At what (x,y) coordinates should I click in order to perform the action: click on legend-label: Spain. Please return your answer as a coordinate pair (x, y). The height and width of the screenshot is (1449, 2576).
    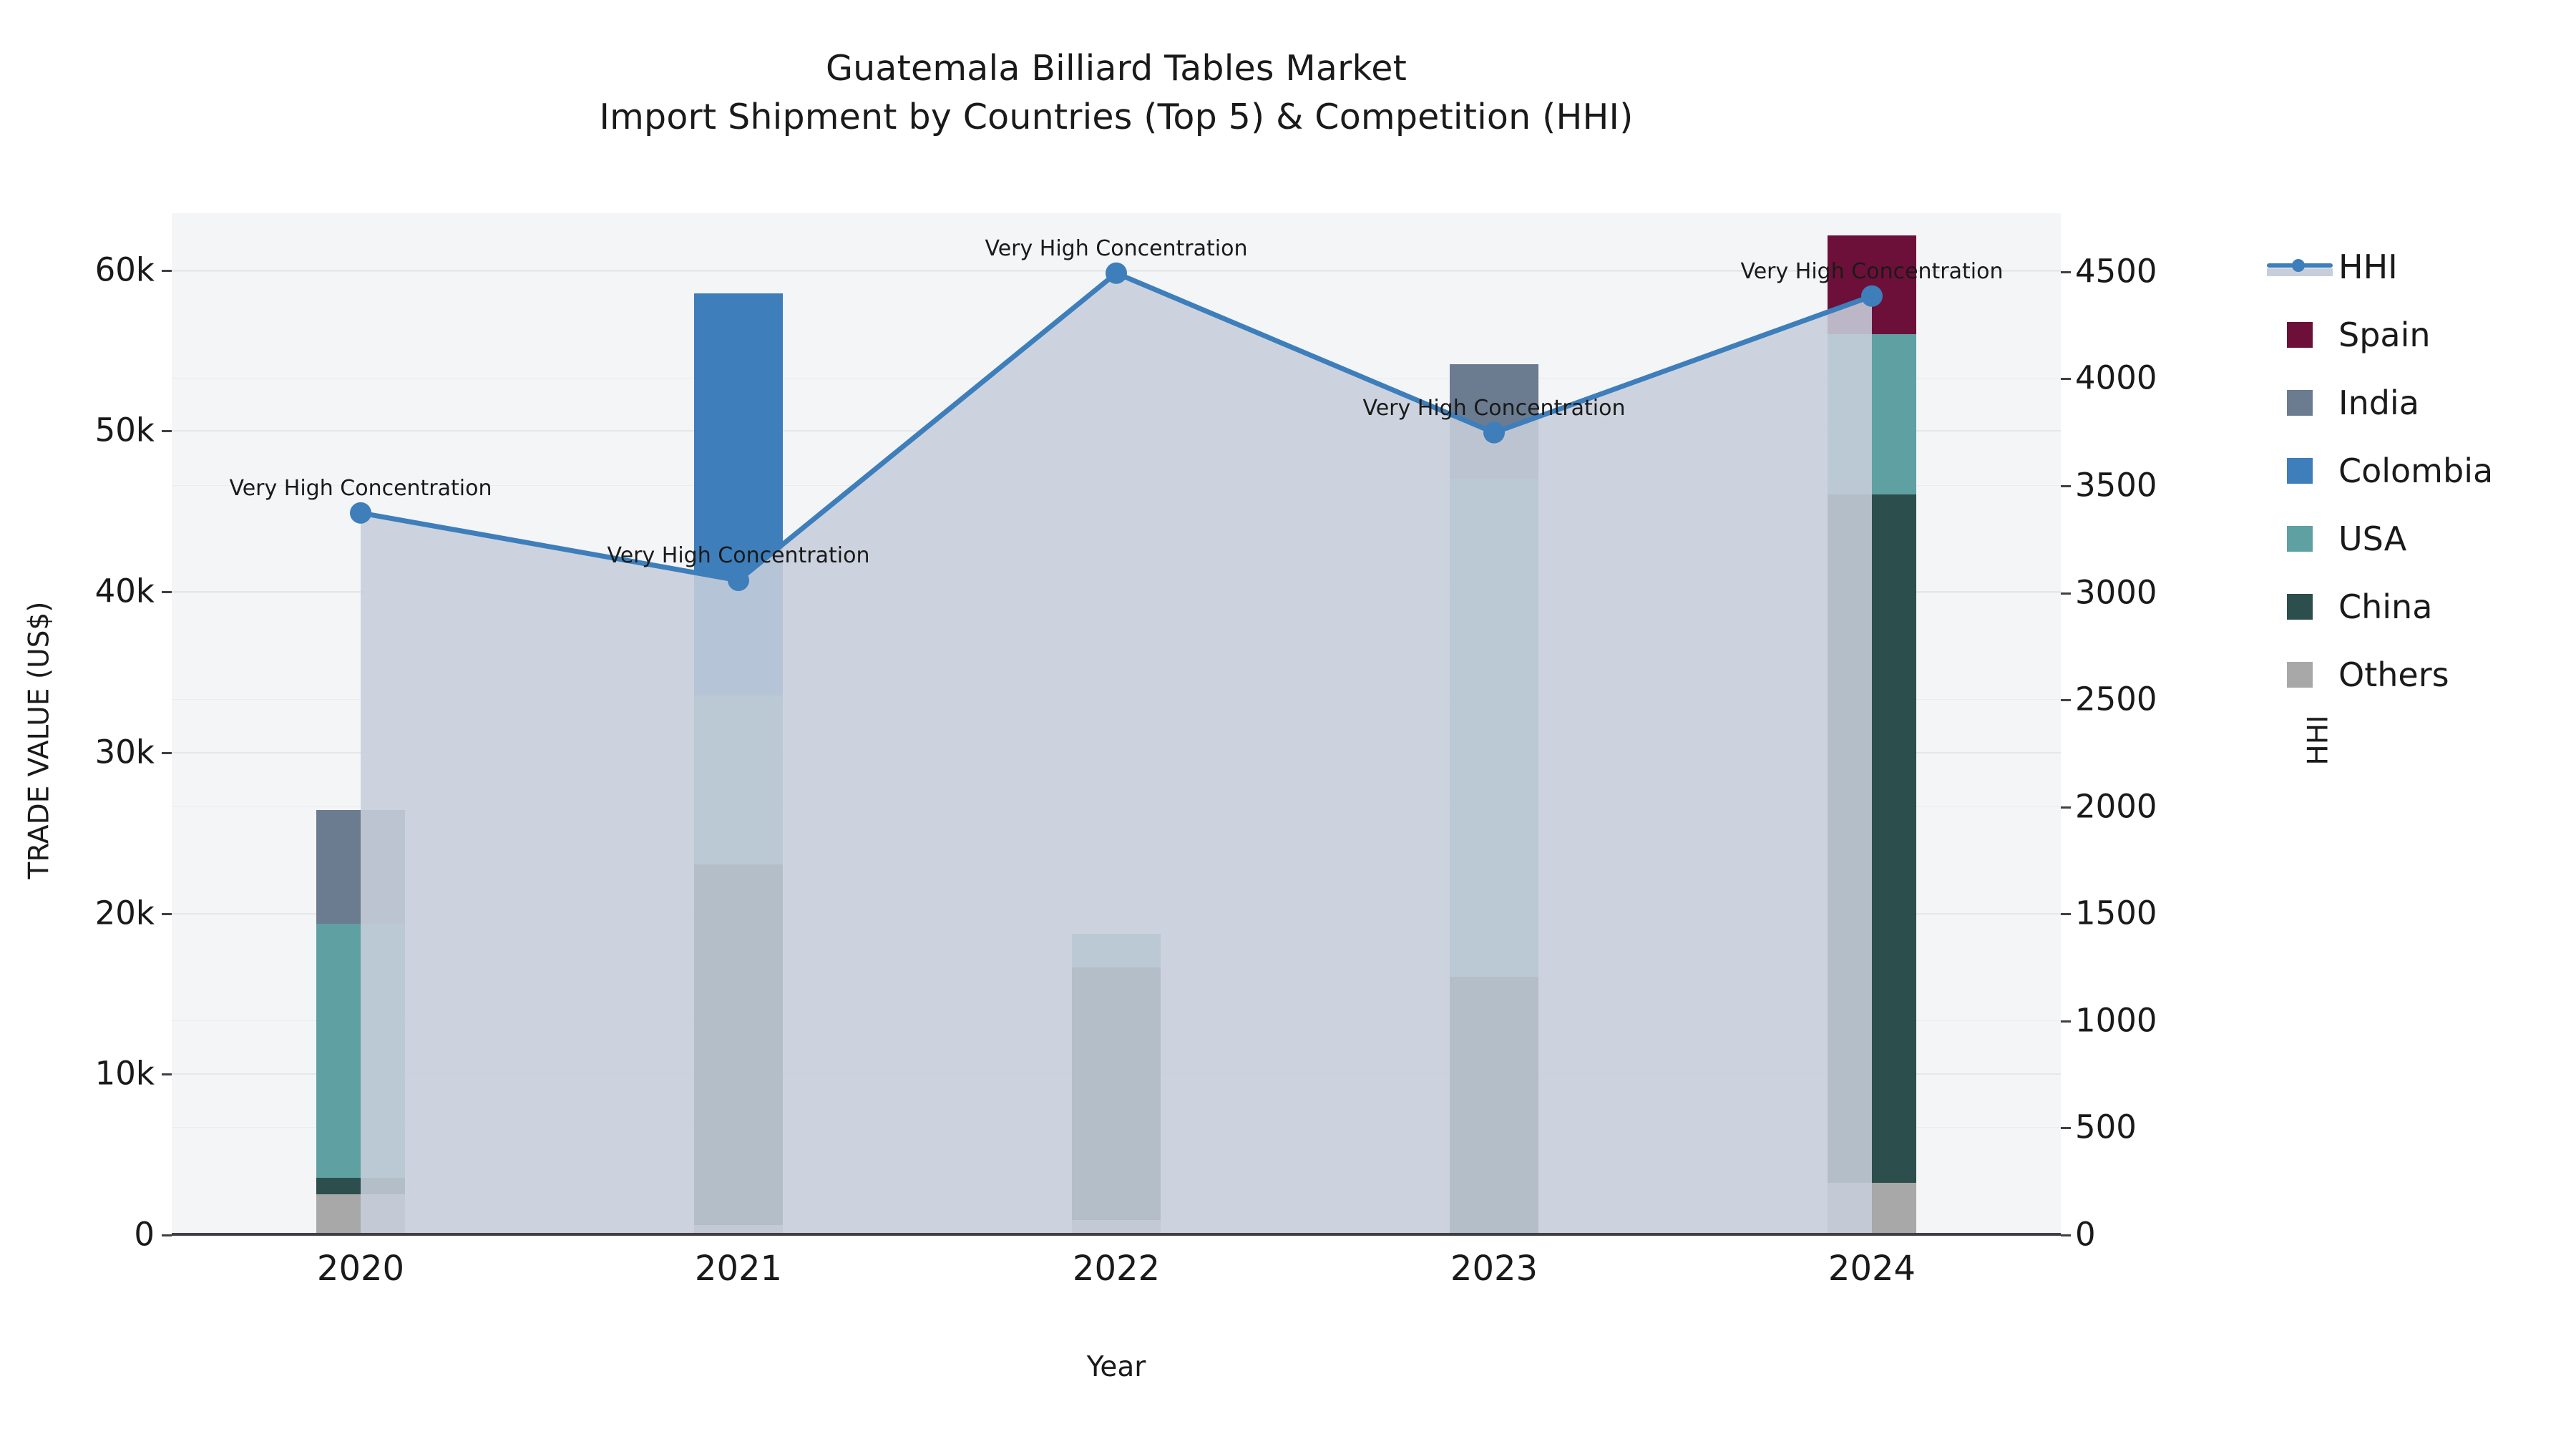
    Looking at the image, I should click on (2384, 334).